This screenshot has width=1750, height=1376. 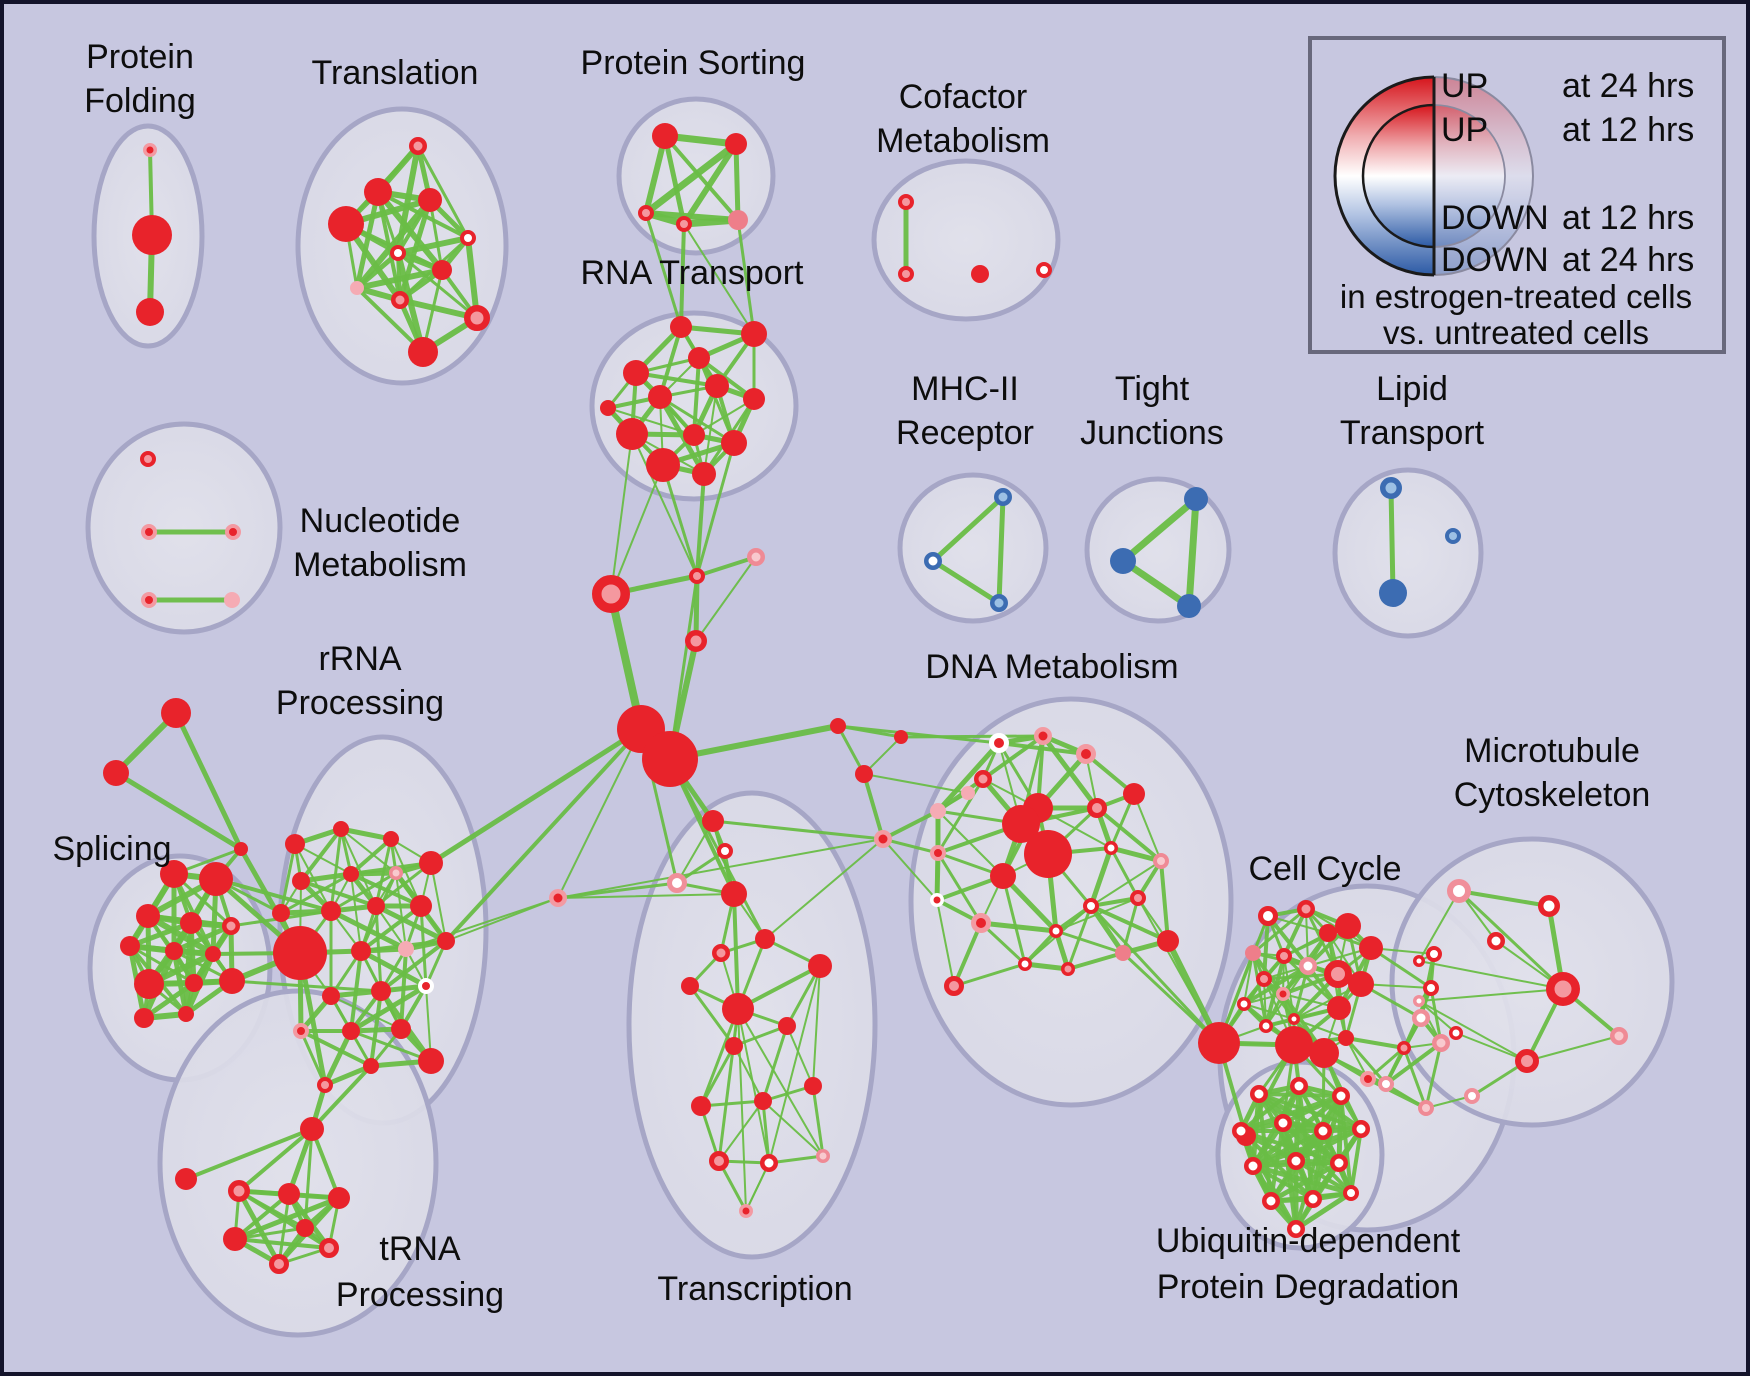 What do you see at coordinates (1021, 824) in the screenshot?
I see `node-dnh1` at bounding box center [1021, 824].